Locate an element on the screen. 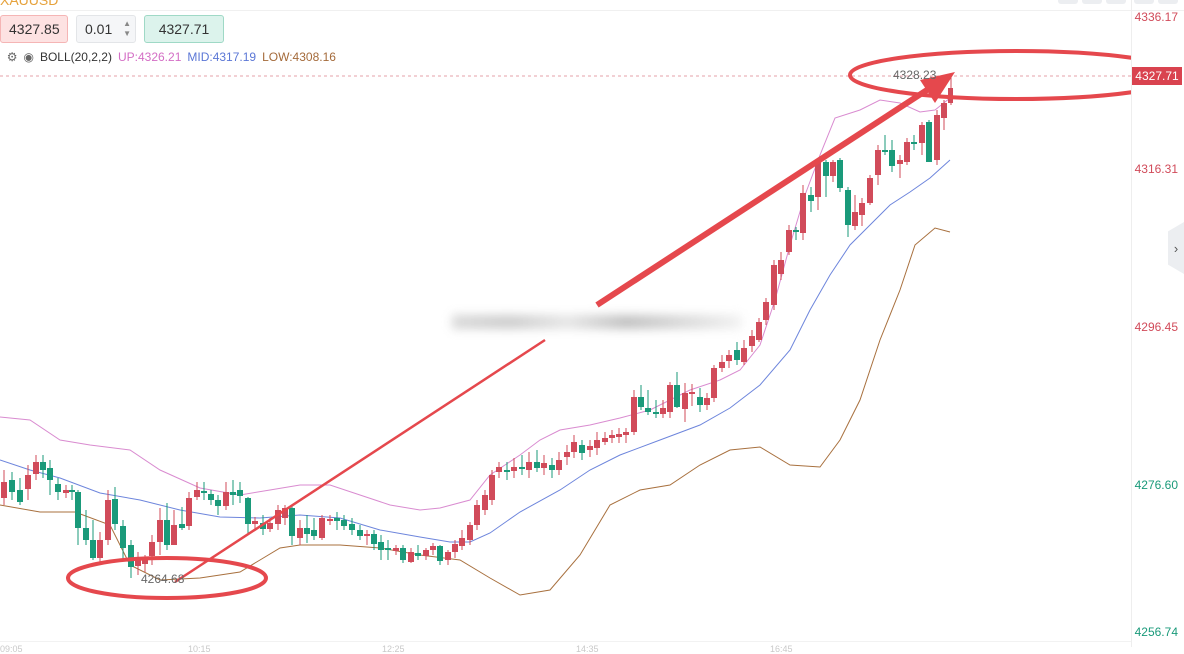  time-label: 09:05 is located at coordinates (11, 649).